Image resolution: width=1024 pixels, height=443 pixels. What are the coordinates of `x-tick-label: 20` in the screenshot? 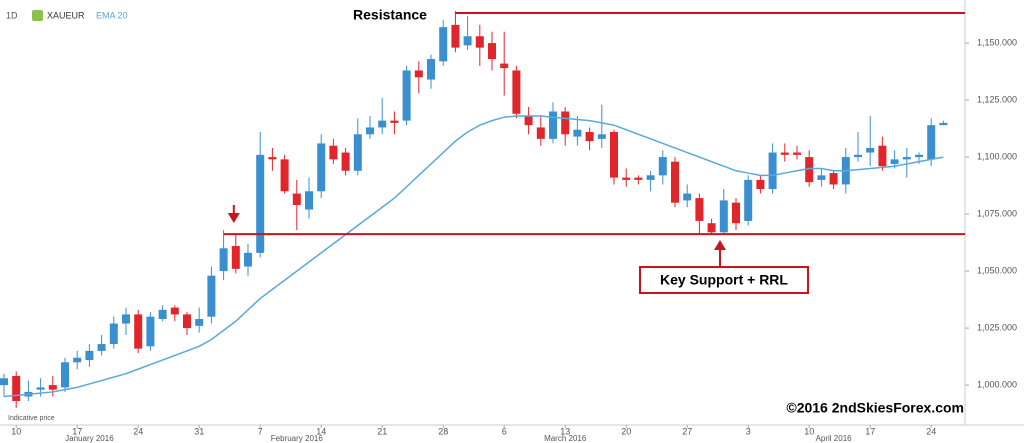 It's located at (626, 431).